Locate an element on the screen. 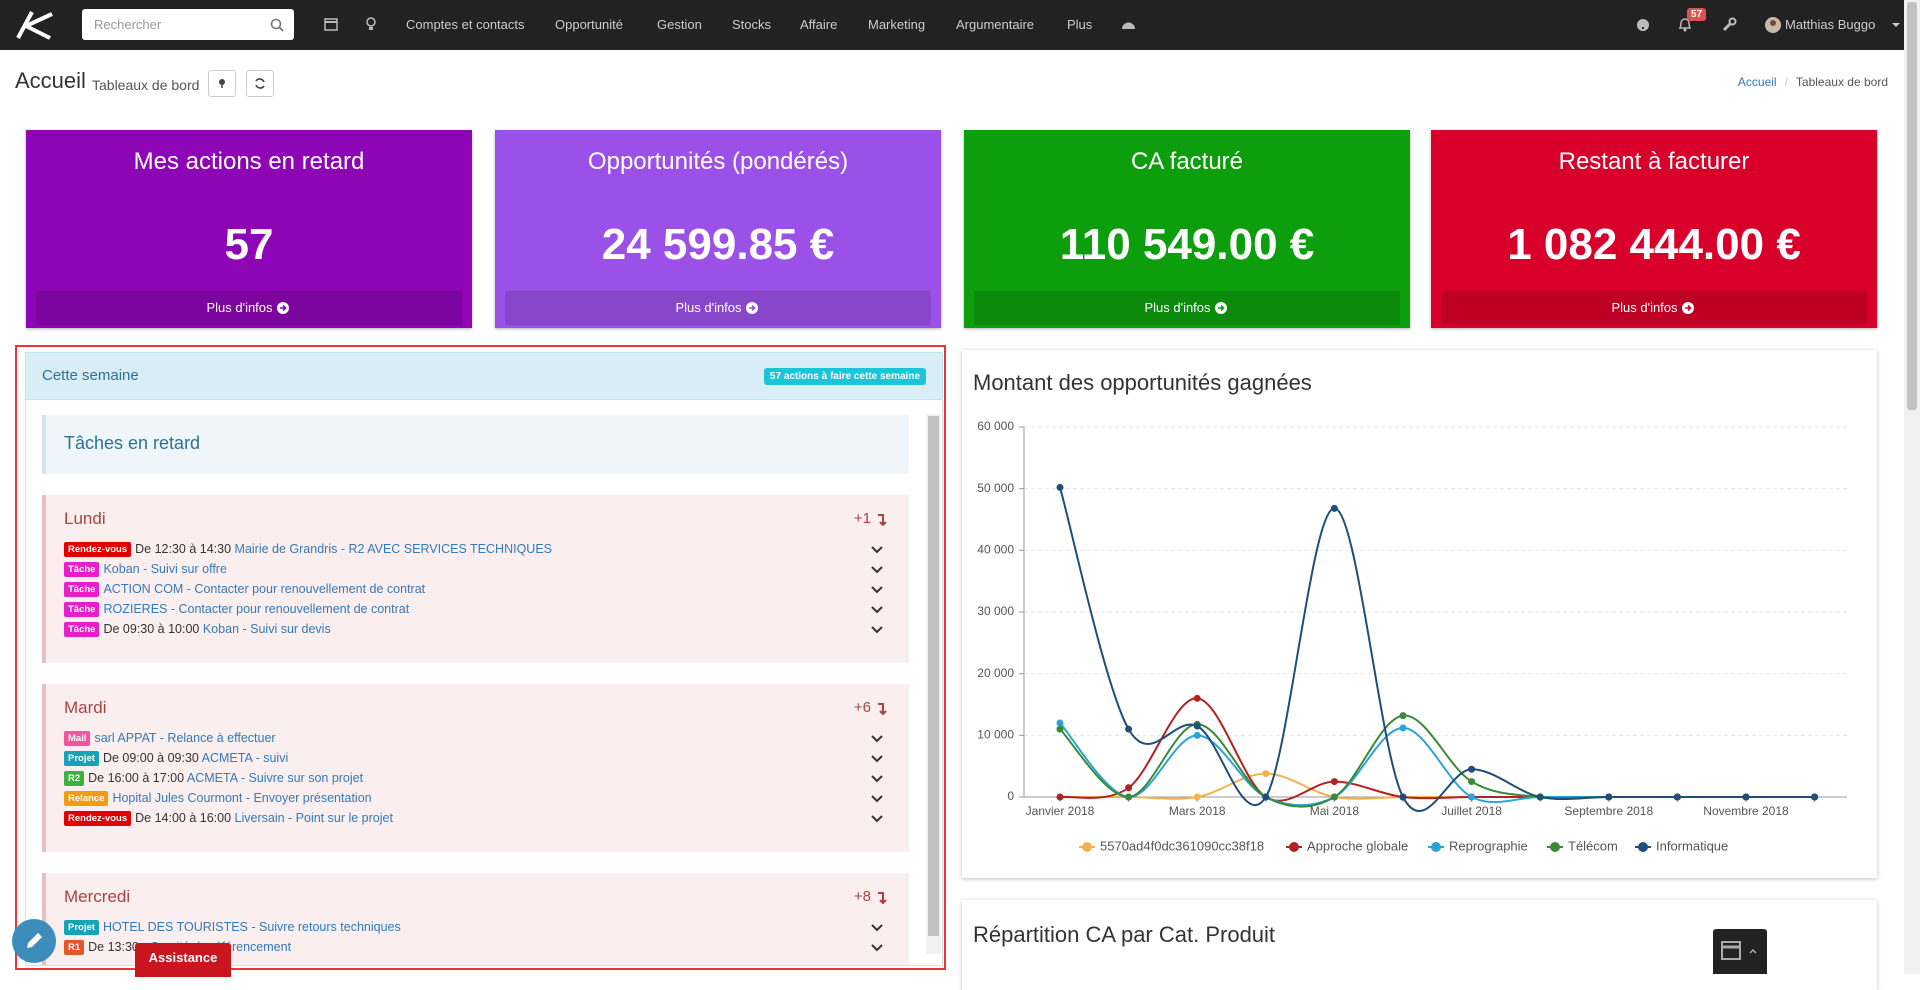  user-name: Matthias Buggo is located at coordinates (1830, 24).